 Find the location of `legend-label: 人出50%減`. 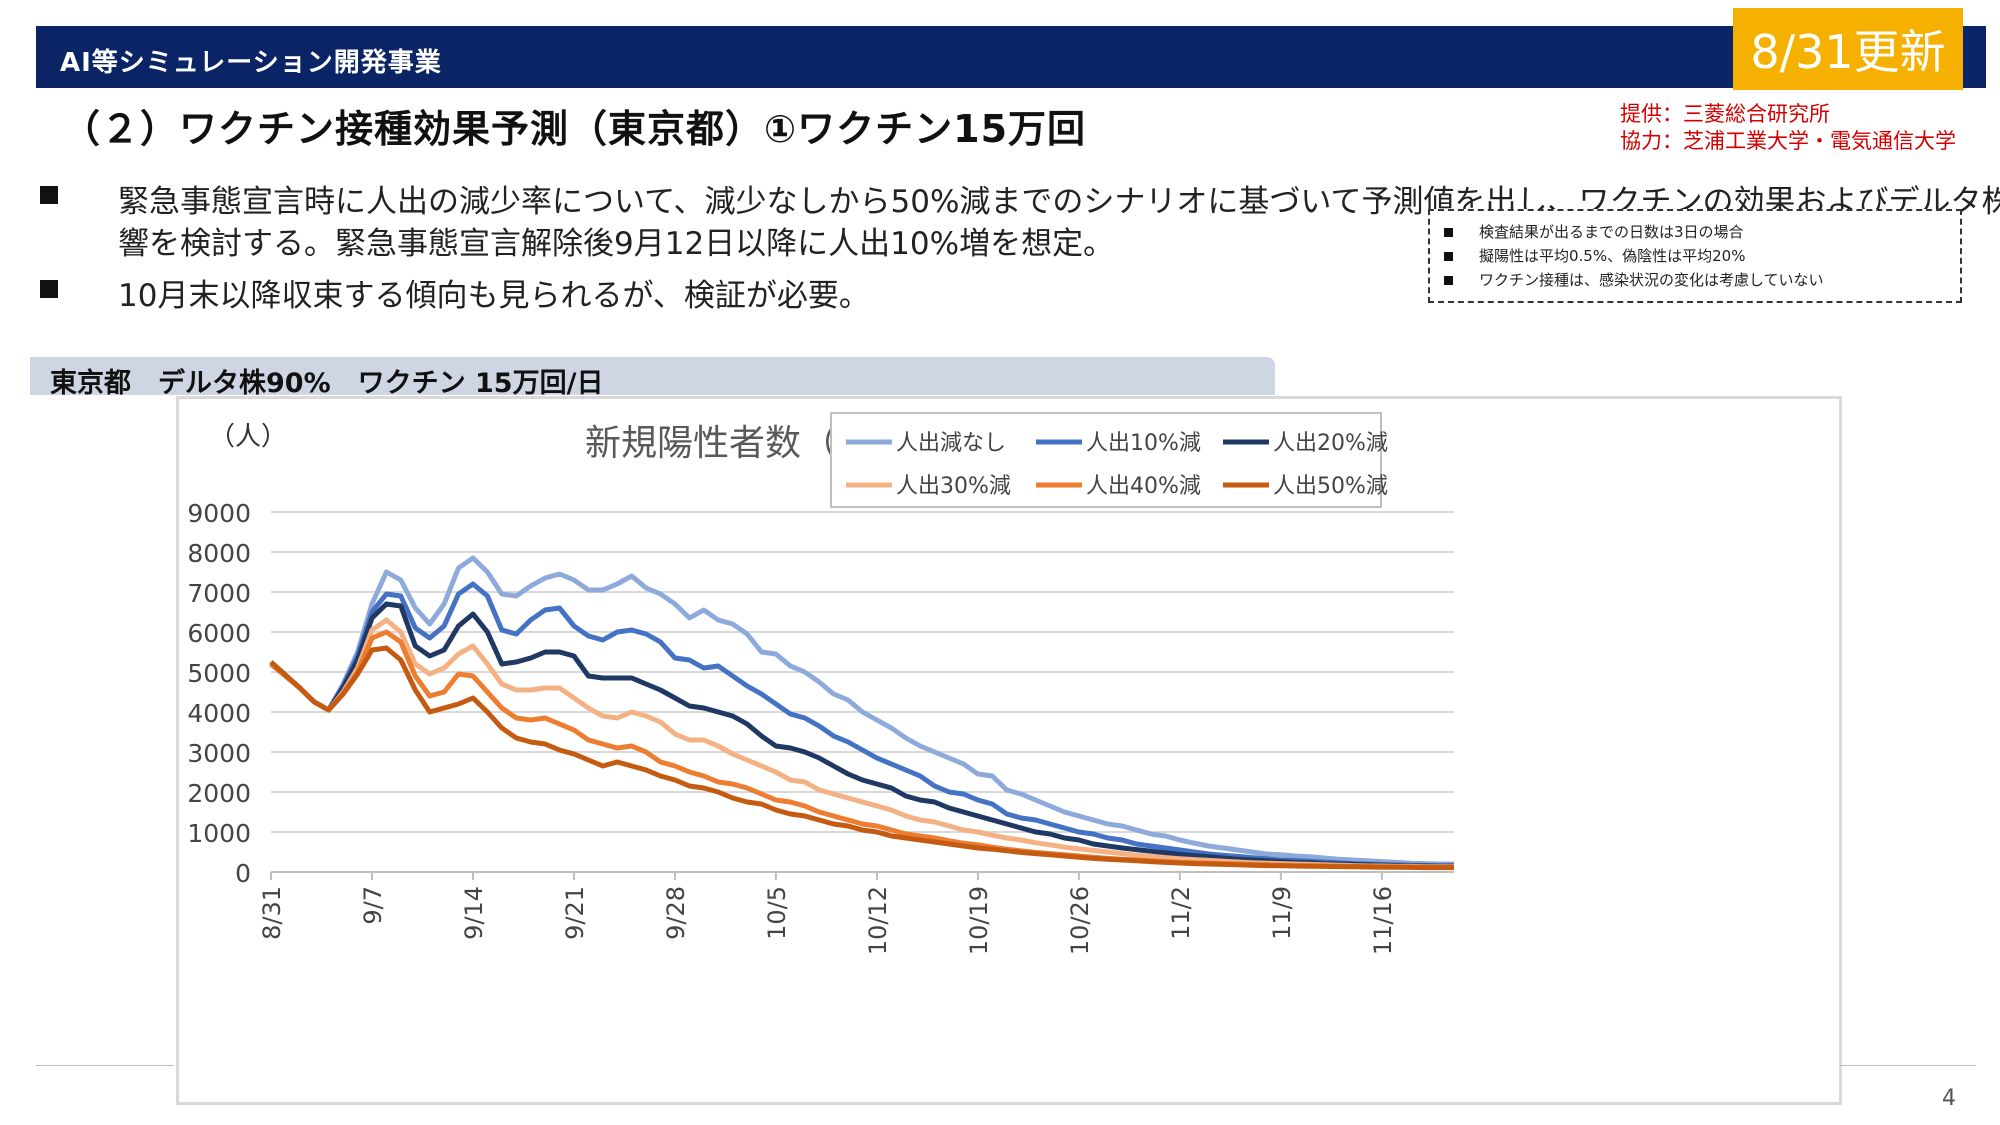

legend-label: 人出50%減 is located at coordinates (1330, 486).